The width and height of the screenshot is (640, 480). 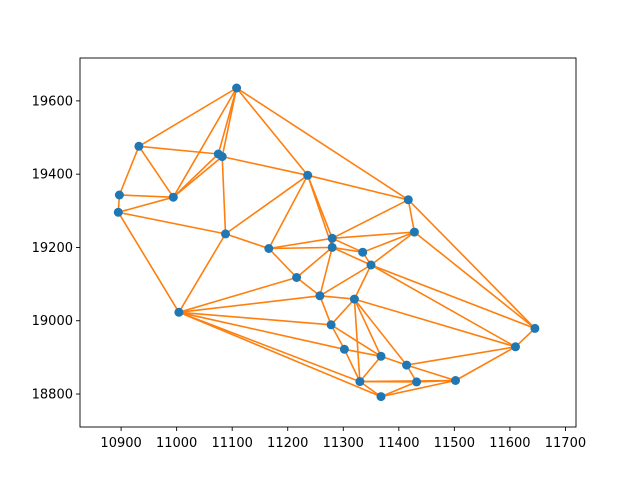 I want to click on x-tick-label: 11500, so click(x=454, y=443).